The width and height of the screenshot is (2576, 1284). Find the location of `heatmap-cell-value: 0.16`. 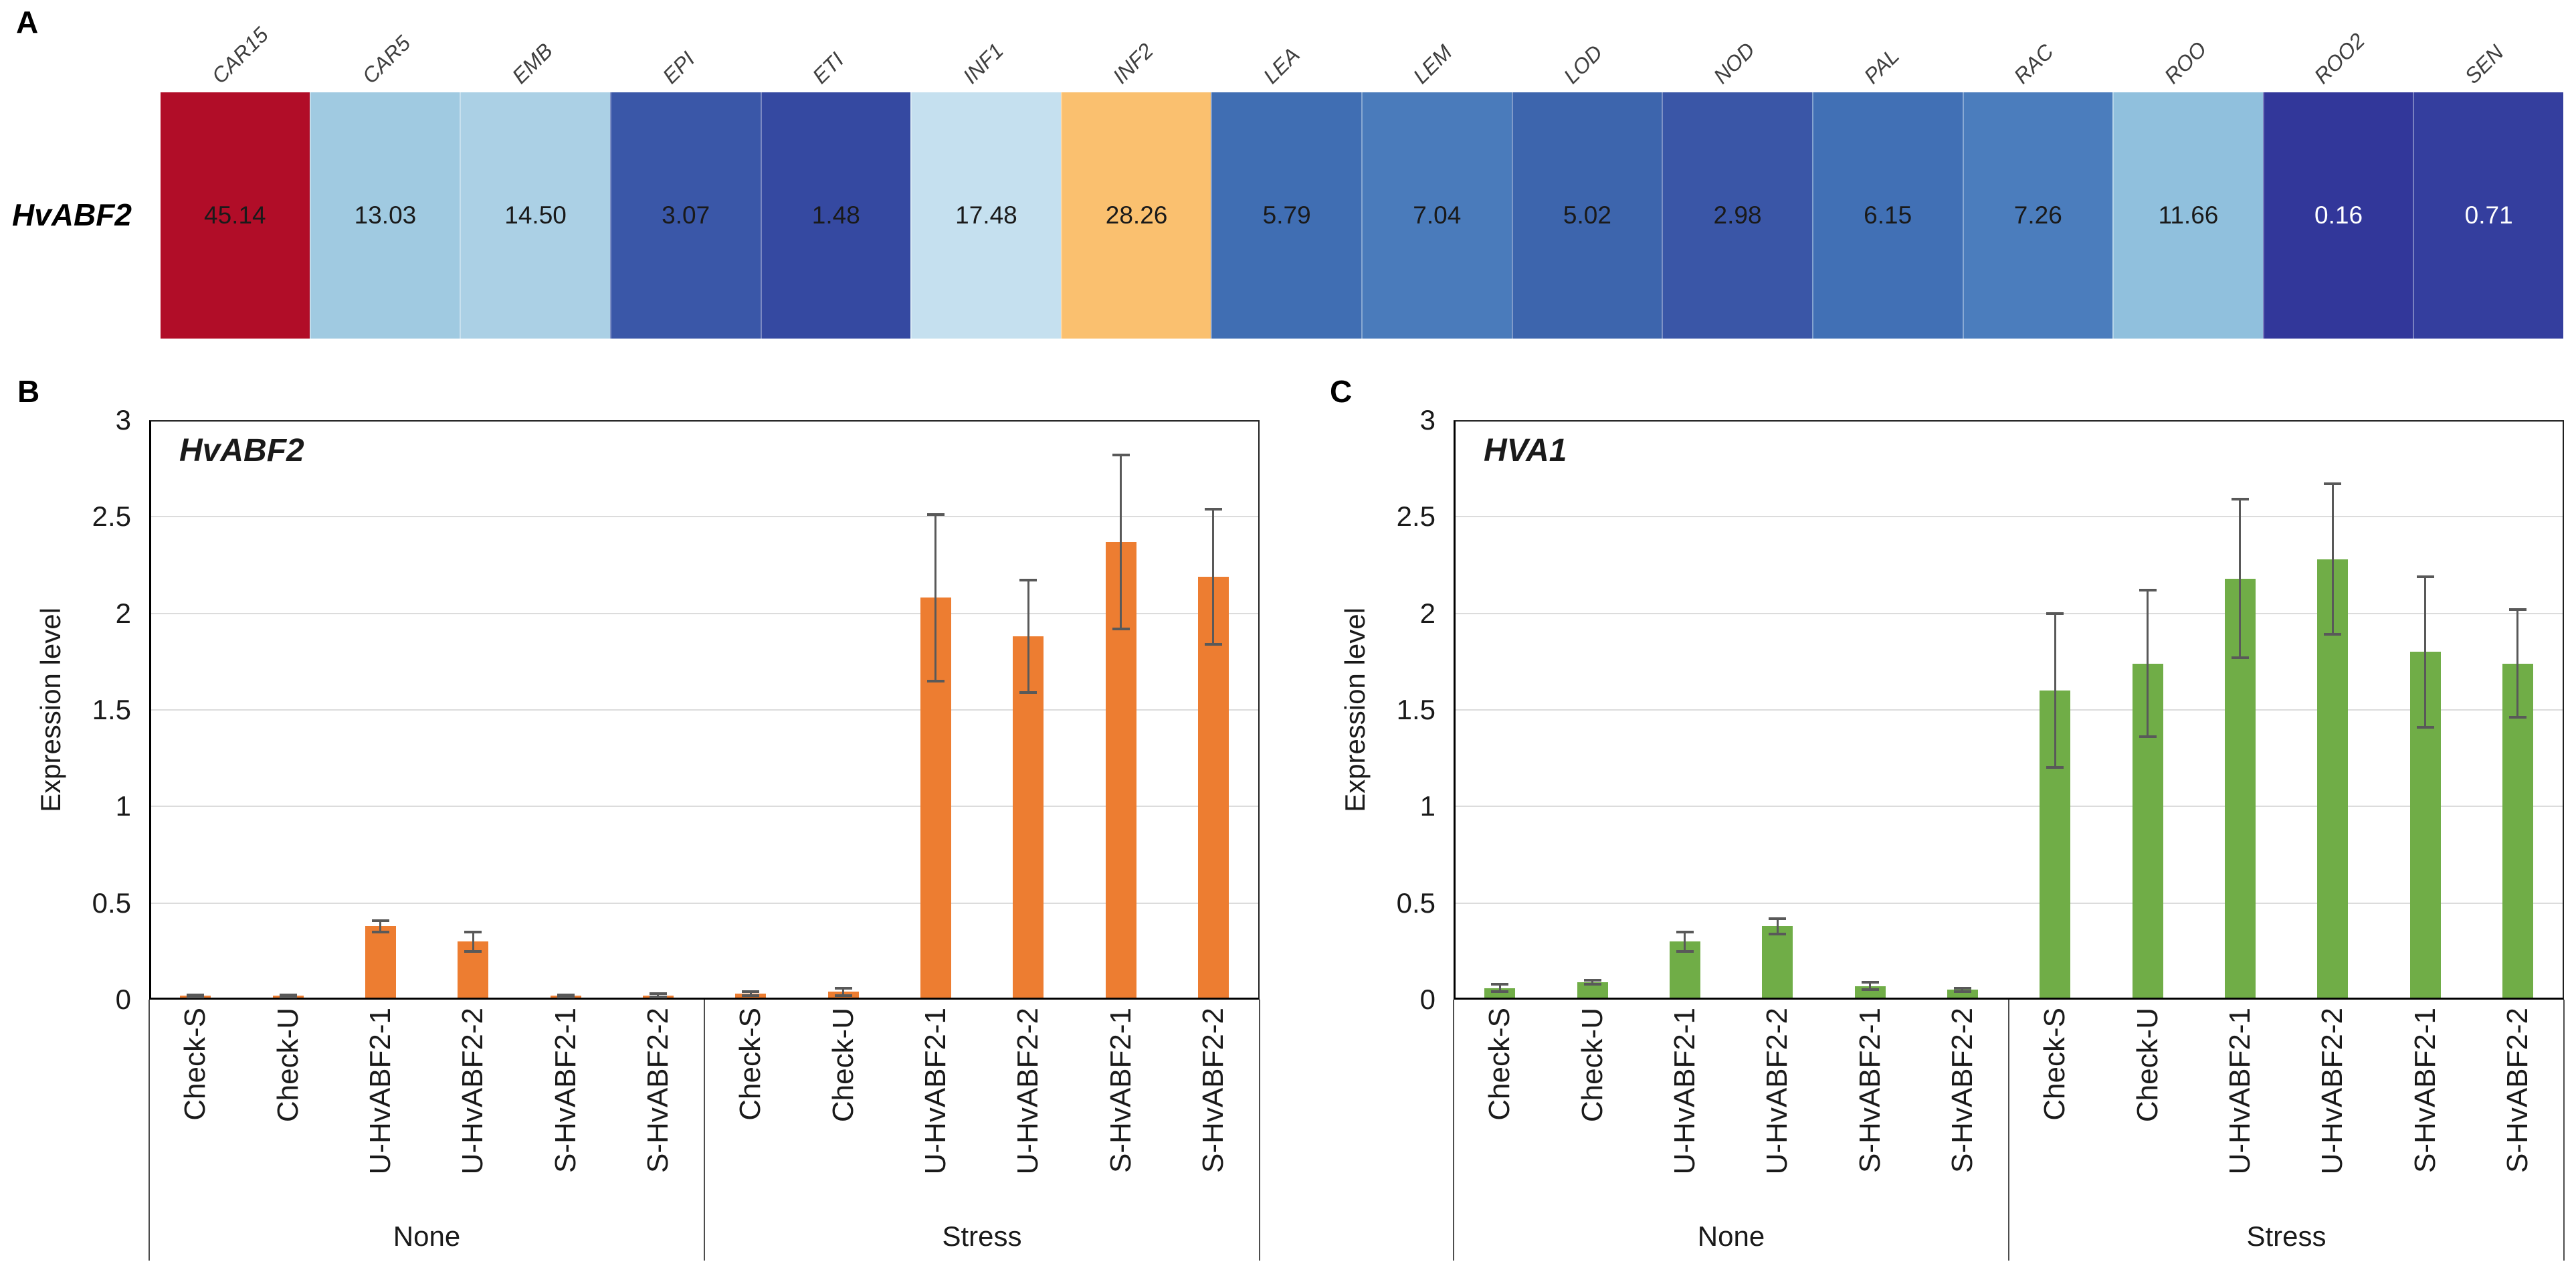

heatmap-cell-value: 0.16 is located at coordinates (2338, 215).